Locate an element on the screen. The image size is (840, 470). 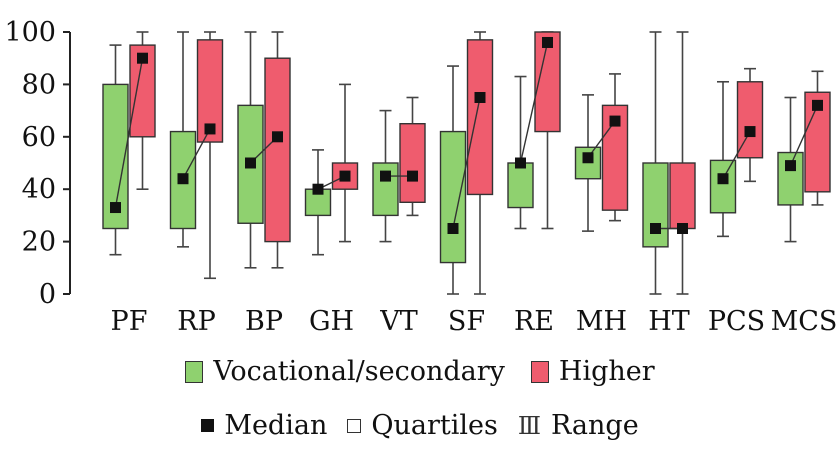
legend-label-higher: Higher is located at coordinates (606, 371).